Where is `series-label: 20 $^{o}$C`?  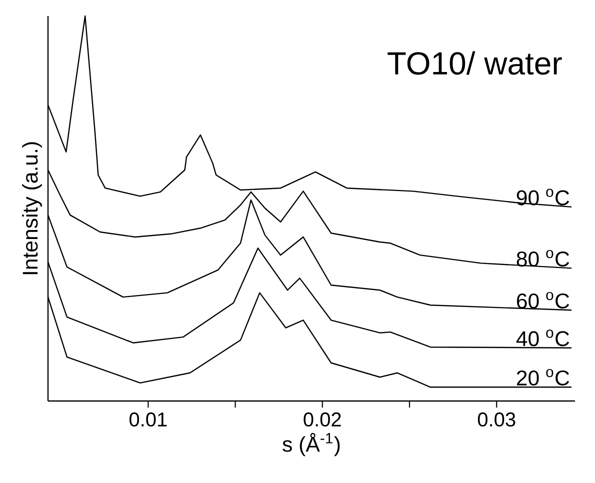 series-label: 20 $^{o}$C is located at coordinates (543, 377).